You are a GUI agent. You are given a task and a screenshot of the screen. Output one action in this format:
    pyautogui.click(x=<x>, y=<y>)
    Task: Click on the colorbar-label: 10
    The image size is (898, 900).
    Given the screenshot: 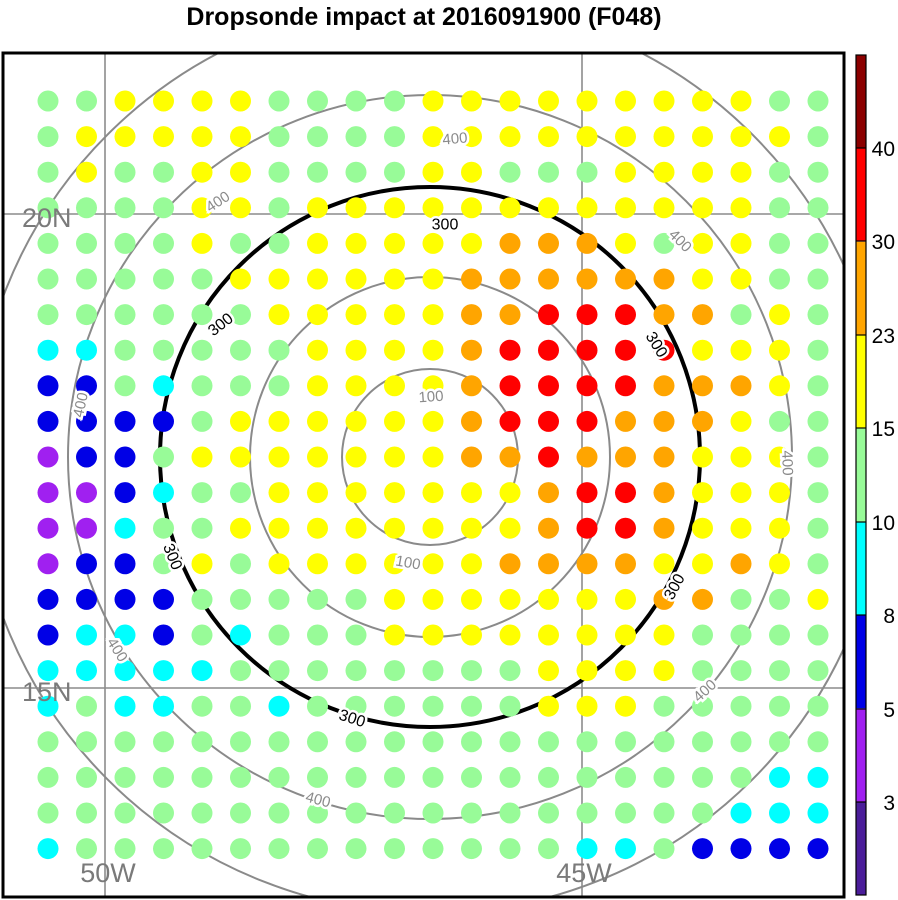 What is the action you would take?
    pyautogui.click(x=883, y=523)
    